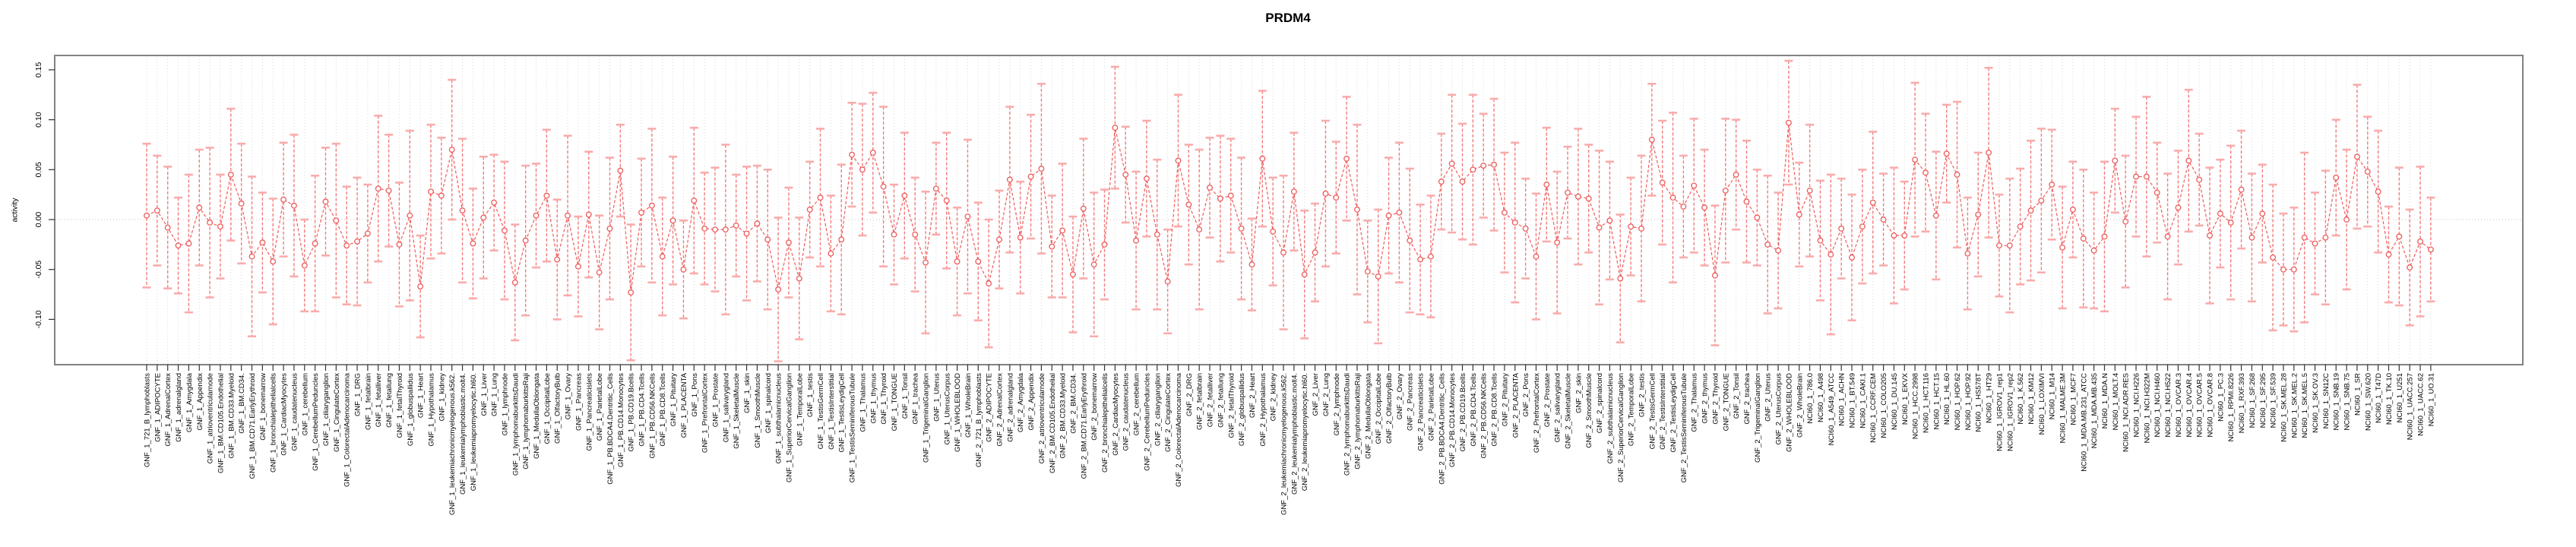 Image resolution: width=2576 pixels, height=547 pixels. What do you see at coordinates (1589, 410) in the screenshot?
I see `x-tick-label: GNF_2_SmoothMuscle` at bounding box center [1589, 410].